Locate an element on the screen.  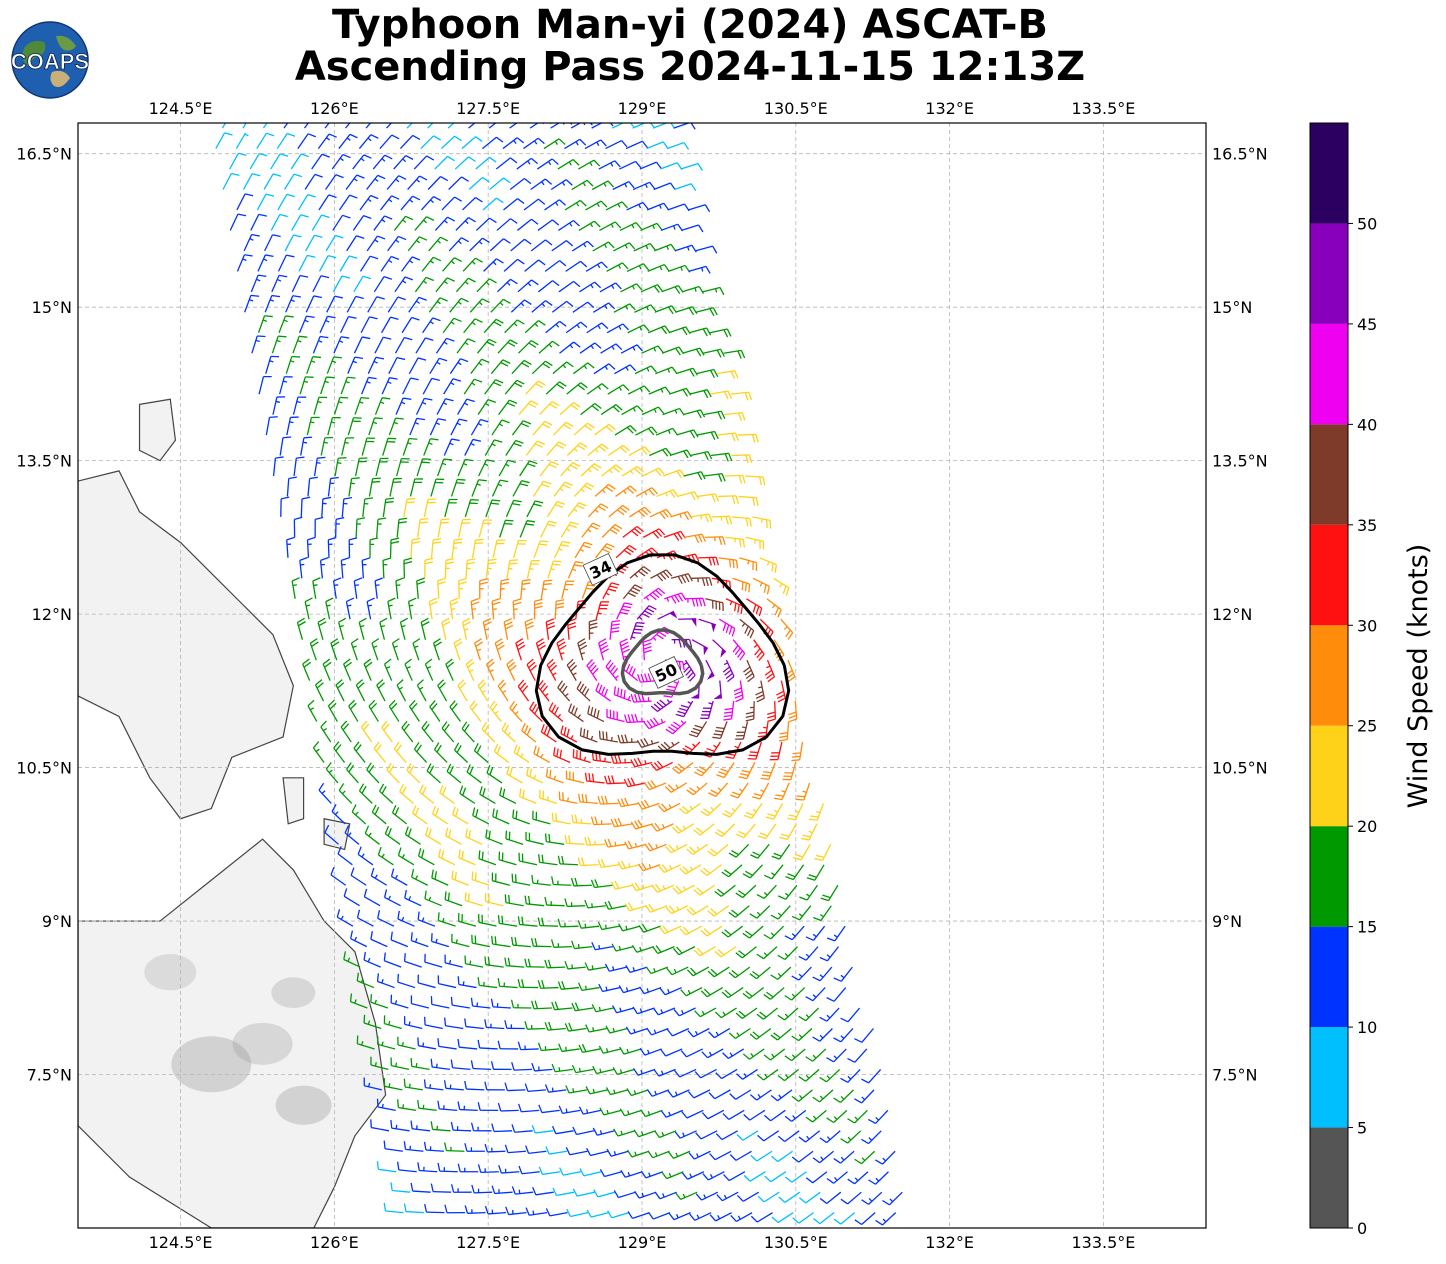
lon-tick-label-bottom: 124.5°E is located at coordinates (181, 1242).